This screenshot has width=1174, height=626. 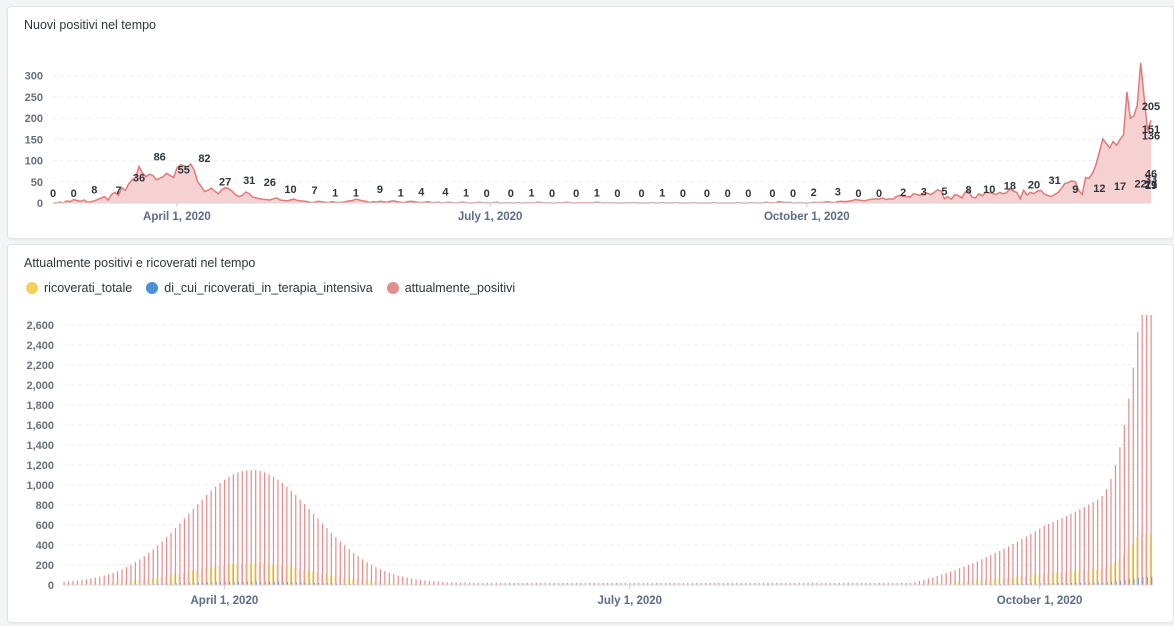 I want to click on data-label: 55, so click(x=184, y=171).